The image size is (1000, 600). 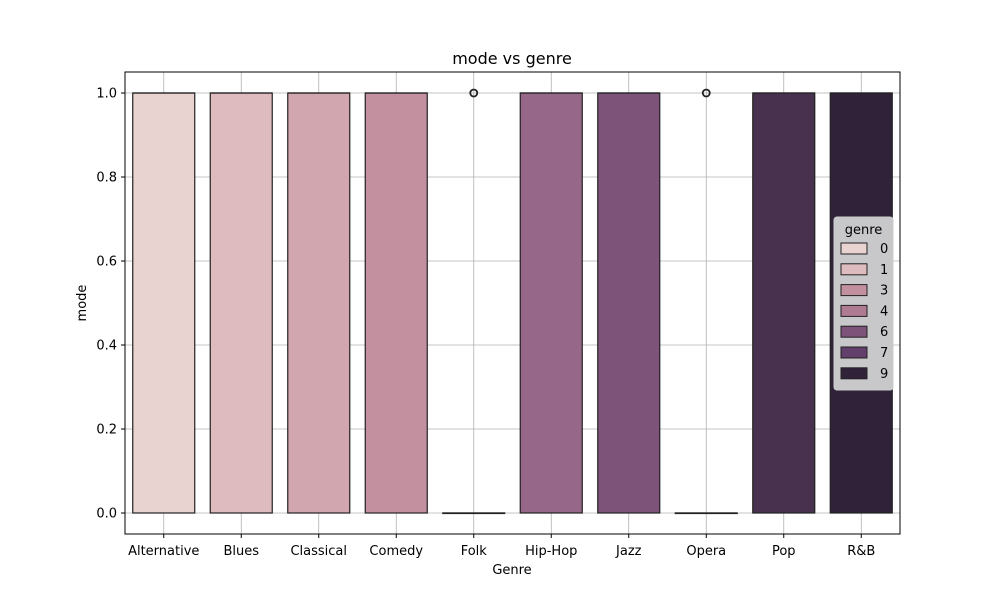 What do you see at coordinates (106, 514) in the screenshot?
I see `y-tick-label: 0.0` at bounding box center [106, 514].